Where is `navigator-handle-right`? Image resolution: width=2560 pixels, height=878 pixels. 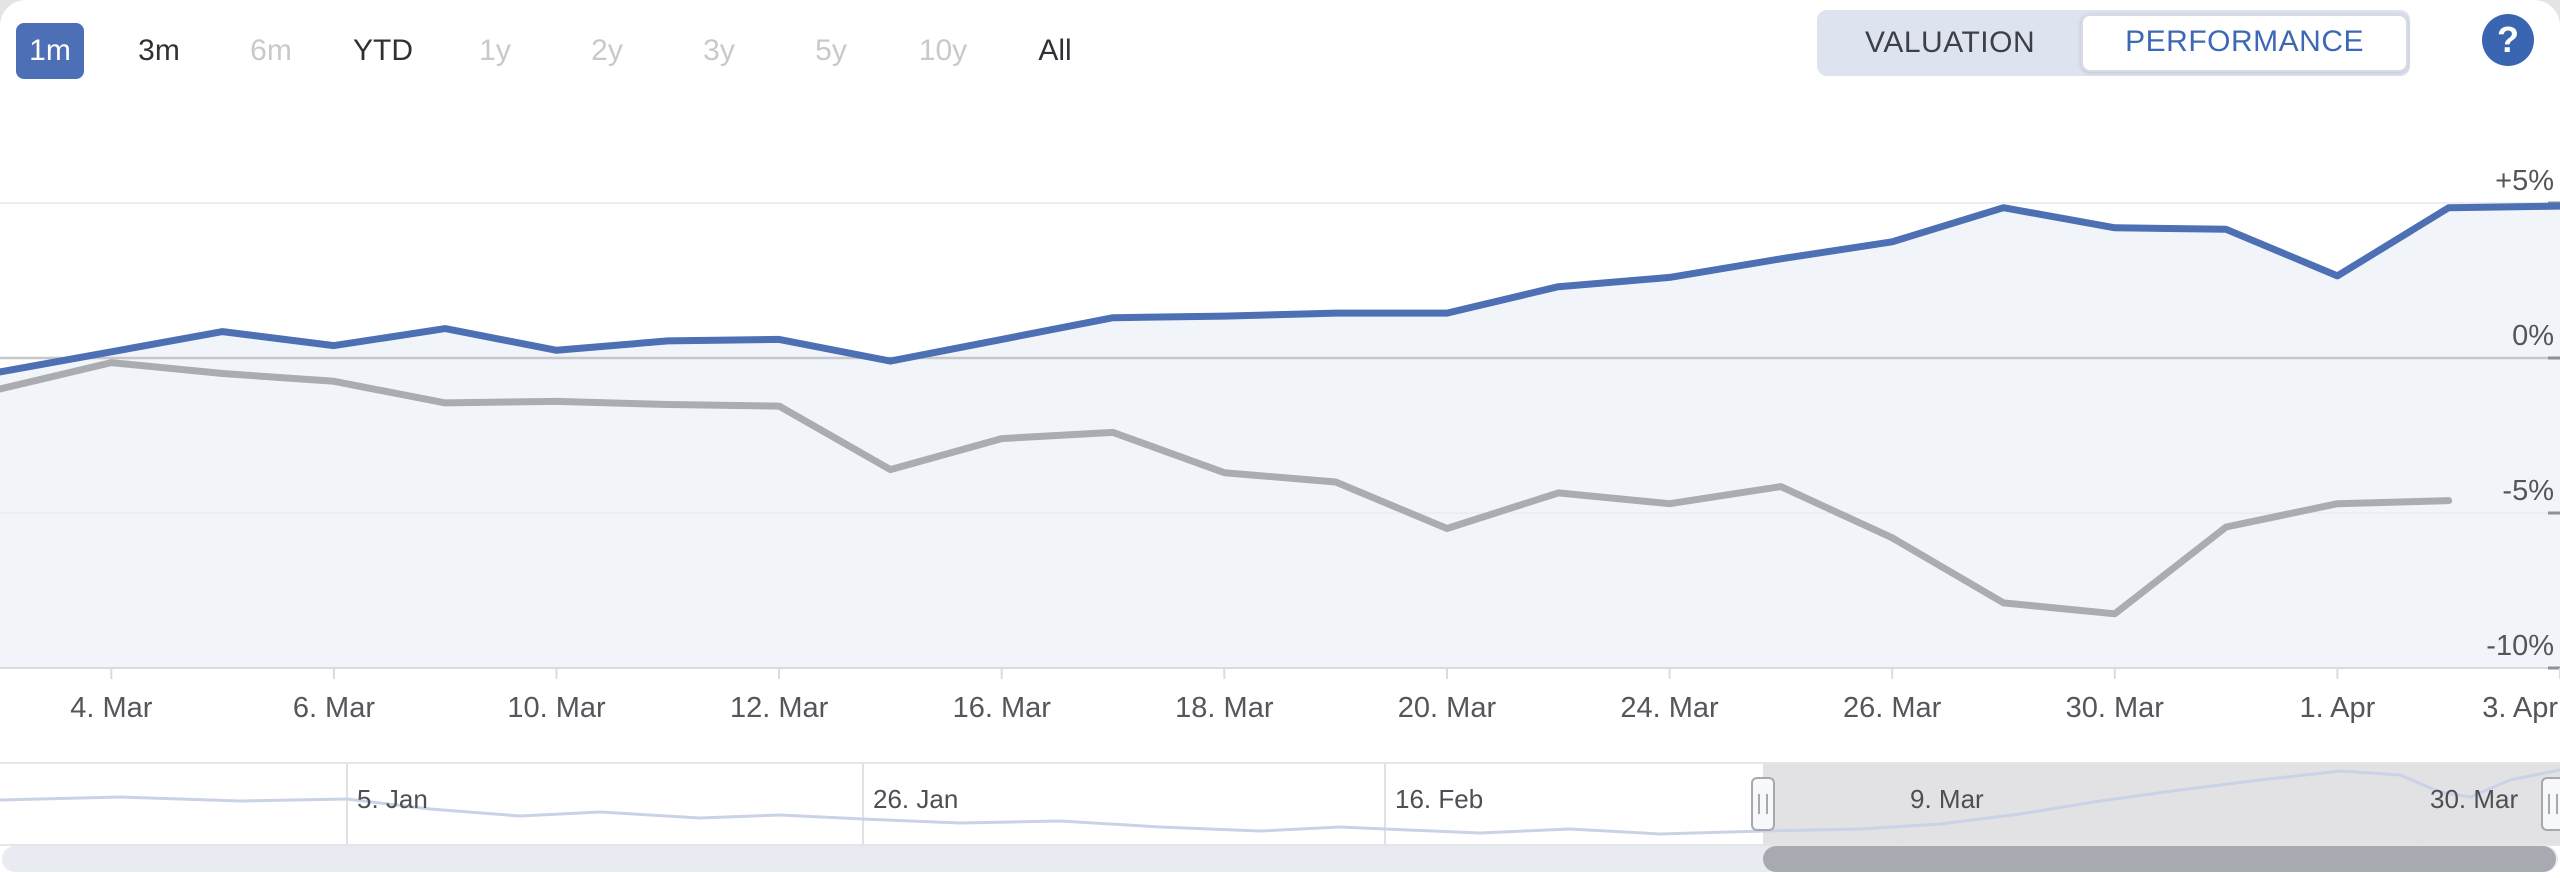 navigator-handle-right is located at coordinates (2550, 804).